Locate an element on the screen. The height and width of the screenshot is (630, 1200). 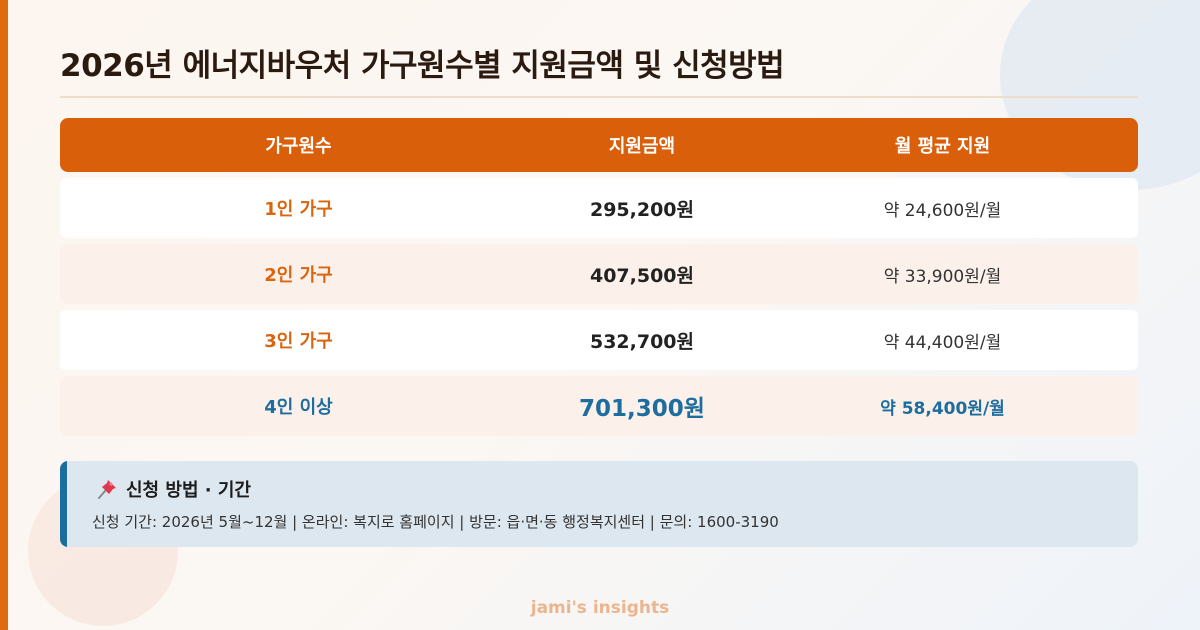
support-amount-cell: 701,300원 is located at coordinates (642, 409).